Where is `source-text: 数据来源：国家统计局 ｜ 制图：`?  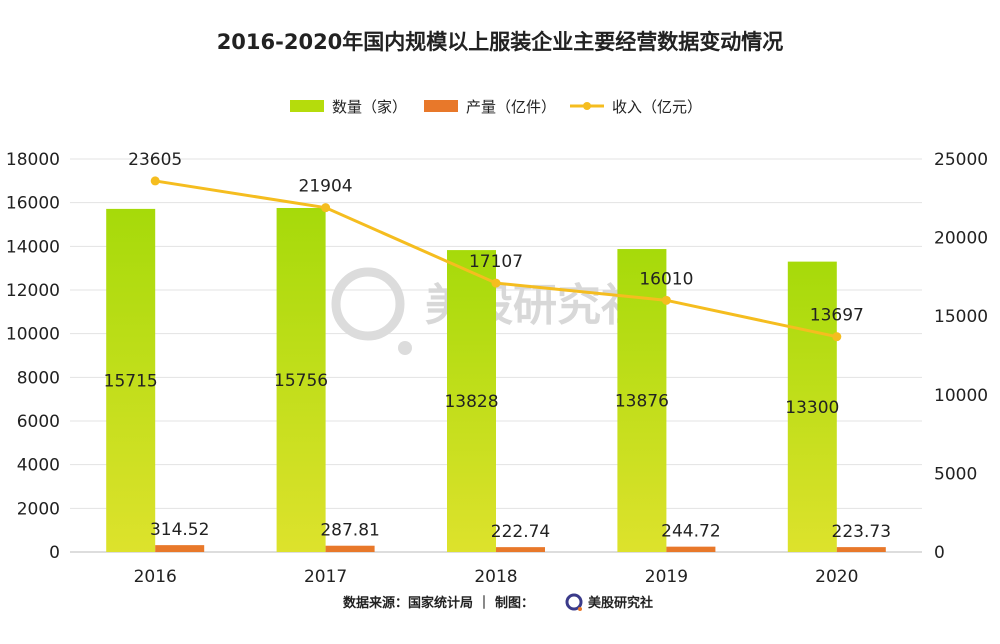
source-text: 数据来源：国家统计局 ｜ 制图： is located at coordinates (438, 603).